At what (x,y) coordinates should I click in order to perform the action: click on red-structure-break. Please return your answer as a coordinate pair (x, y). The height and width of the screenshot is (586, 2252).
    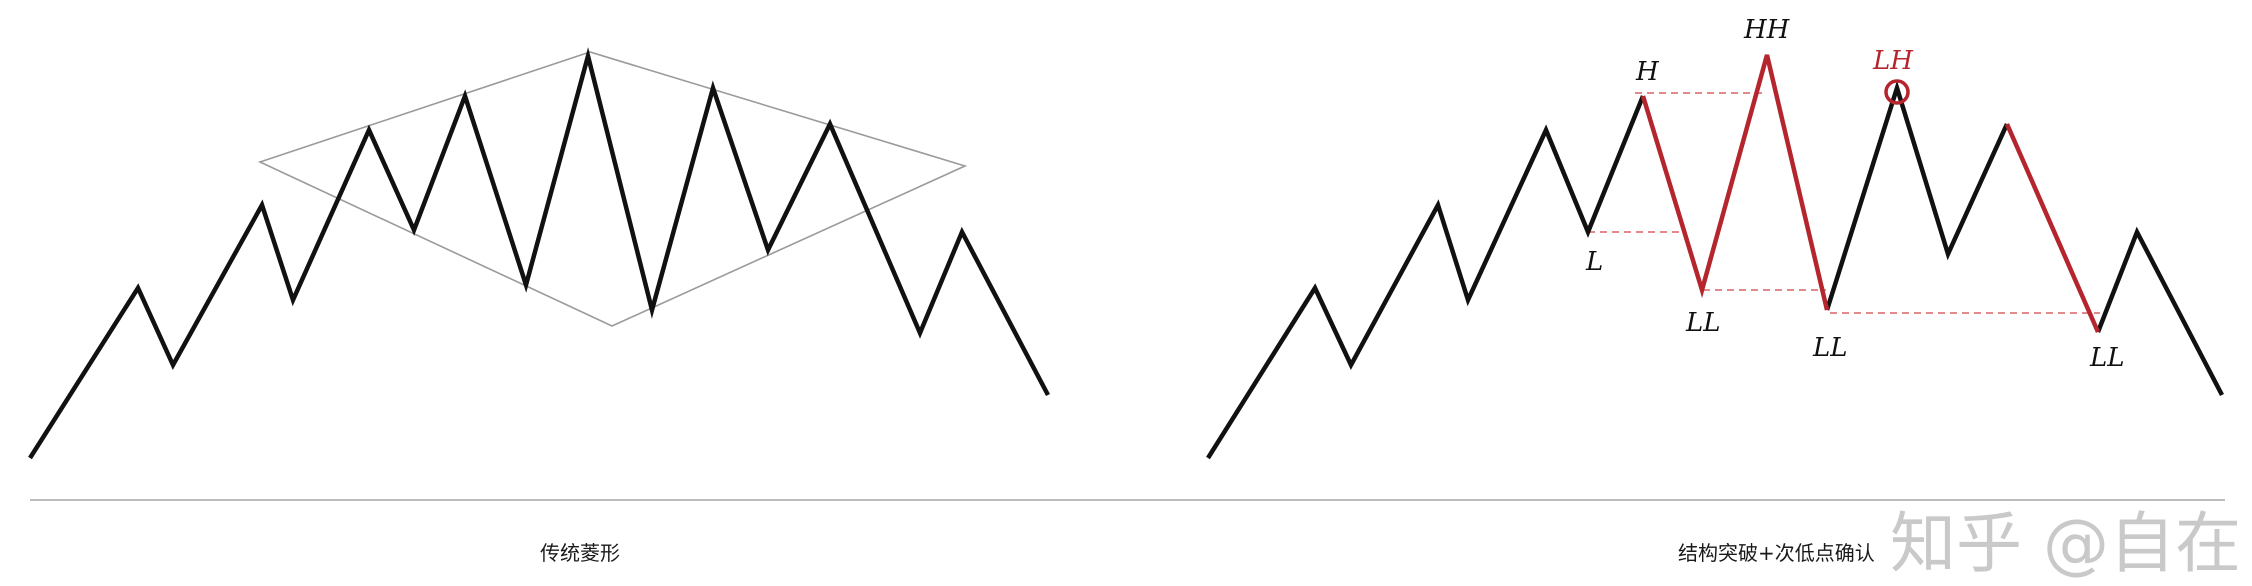
    Looking at the image, I should click on (1735, 182).